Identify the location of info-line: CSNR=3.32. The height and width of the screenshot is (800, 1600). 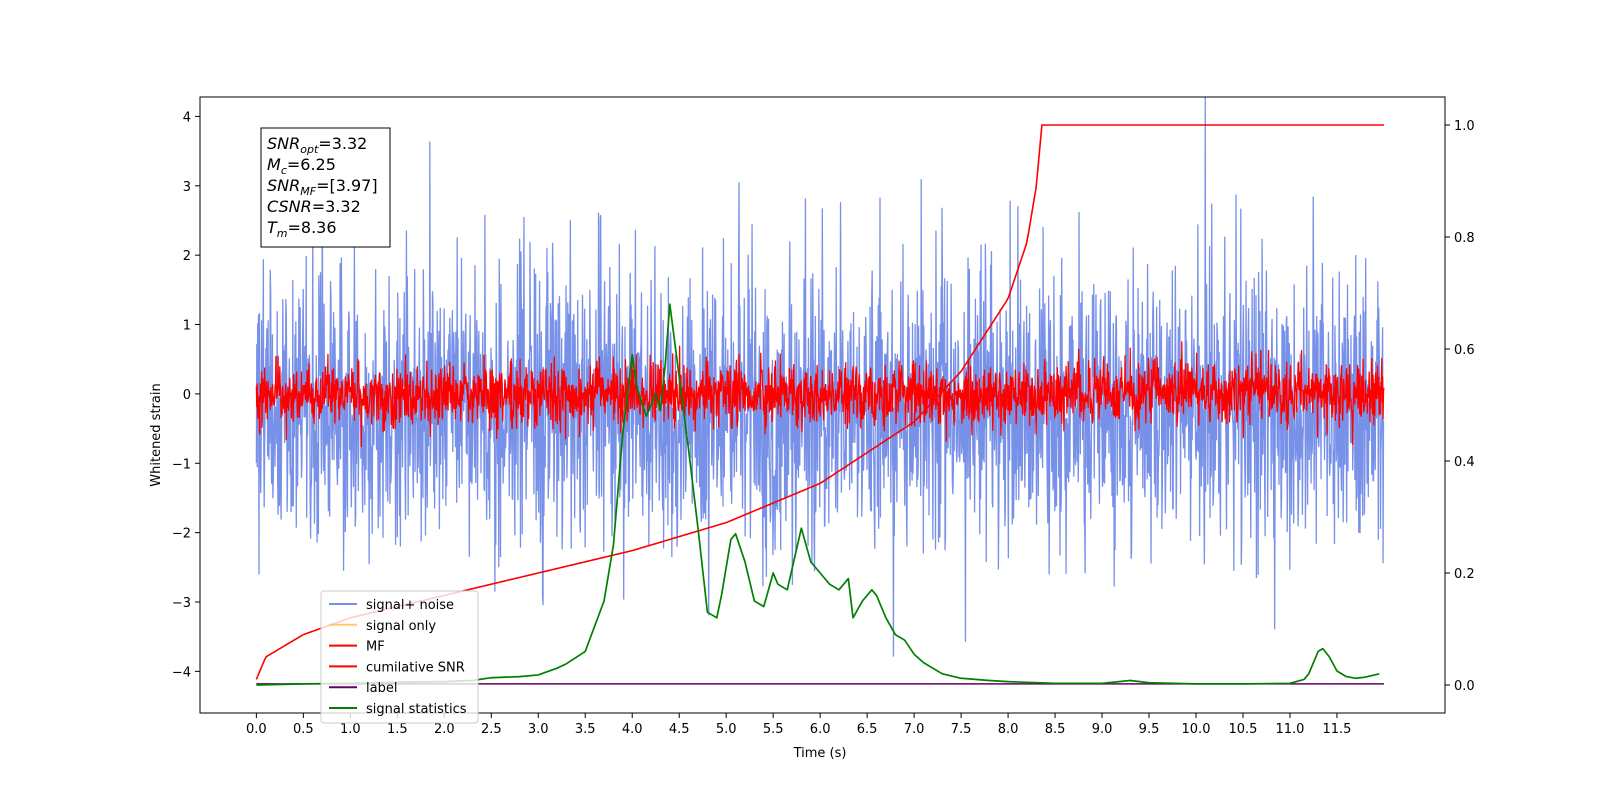
(314, 206).